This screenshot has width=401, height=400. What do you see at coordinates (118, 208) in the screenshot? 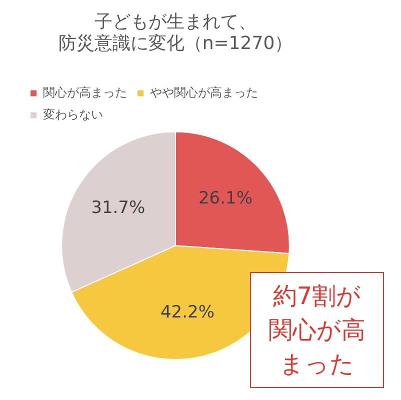
I see `data-label: 31.7%` at bounding box center [118, 208].